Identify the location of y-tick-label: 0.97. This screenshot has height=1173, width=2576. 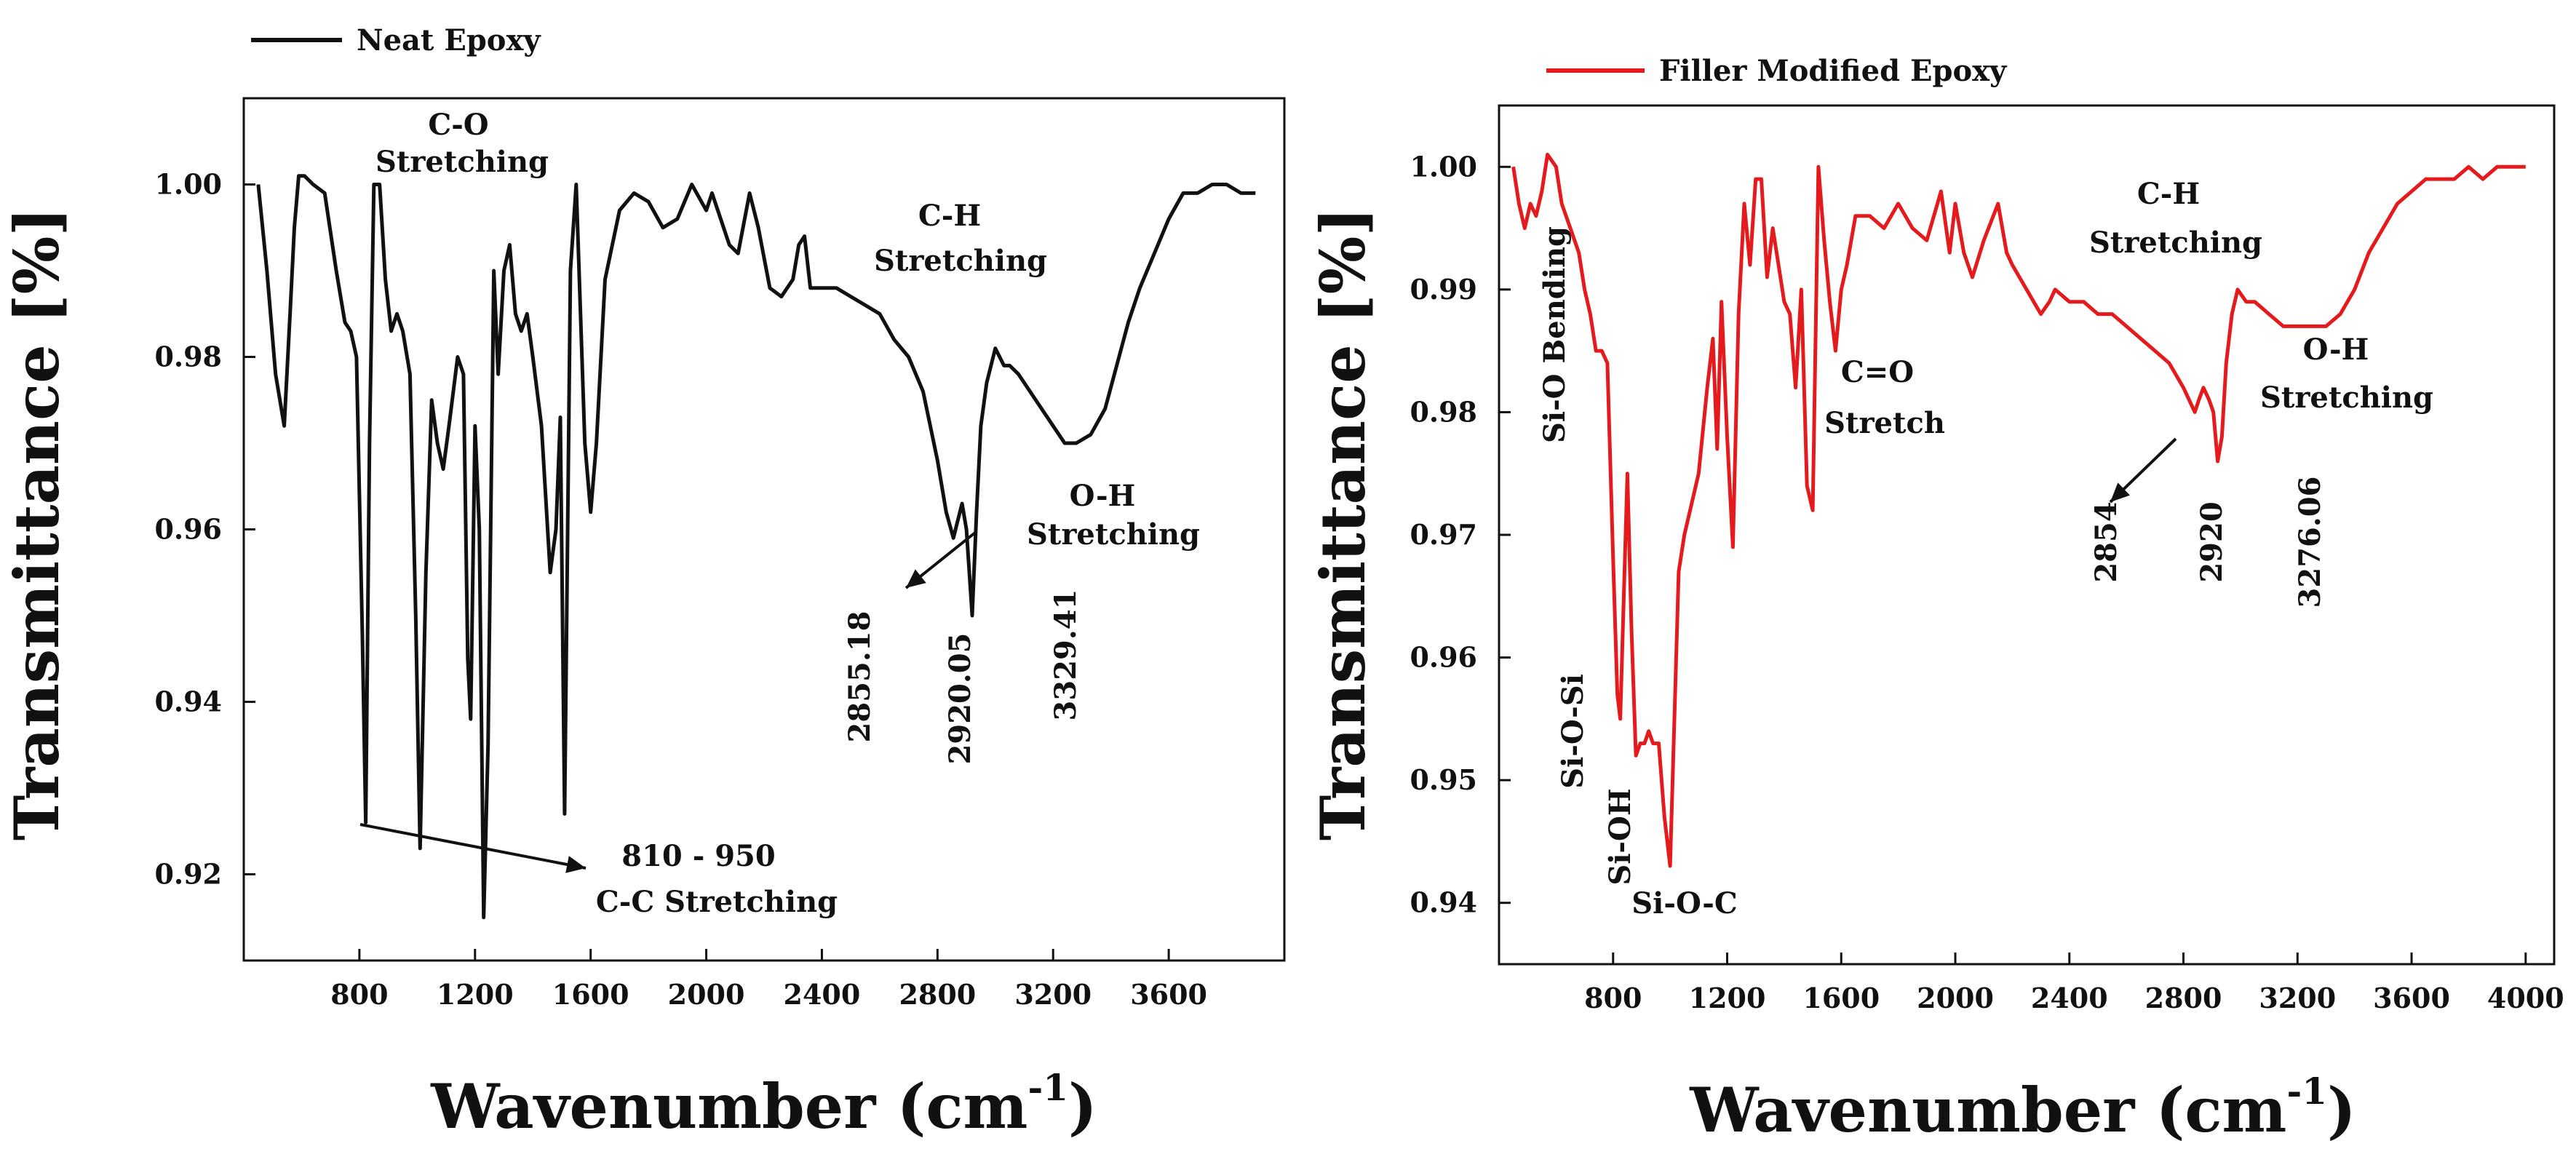
(1443, 534).